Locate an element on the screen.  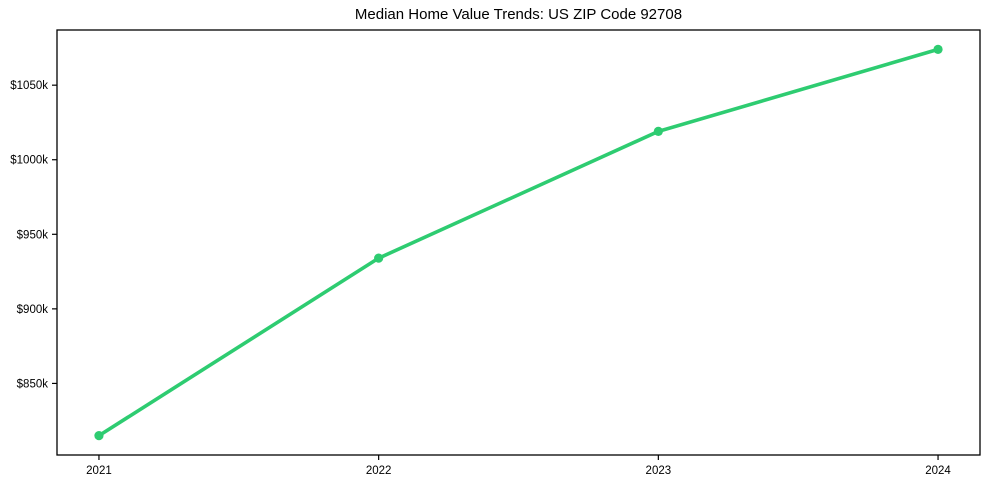
data-point-2022 is located at coordinates (379, 258).